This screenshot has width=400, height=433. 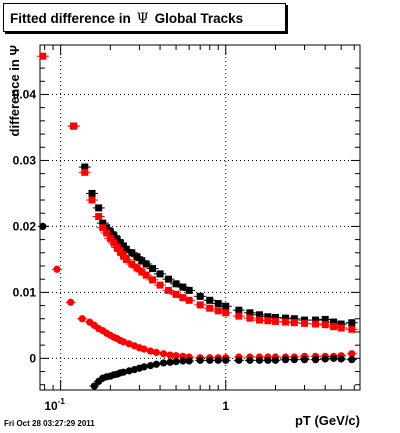 I want to click on y-tick-label: 0, so click(x=32, y=358).